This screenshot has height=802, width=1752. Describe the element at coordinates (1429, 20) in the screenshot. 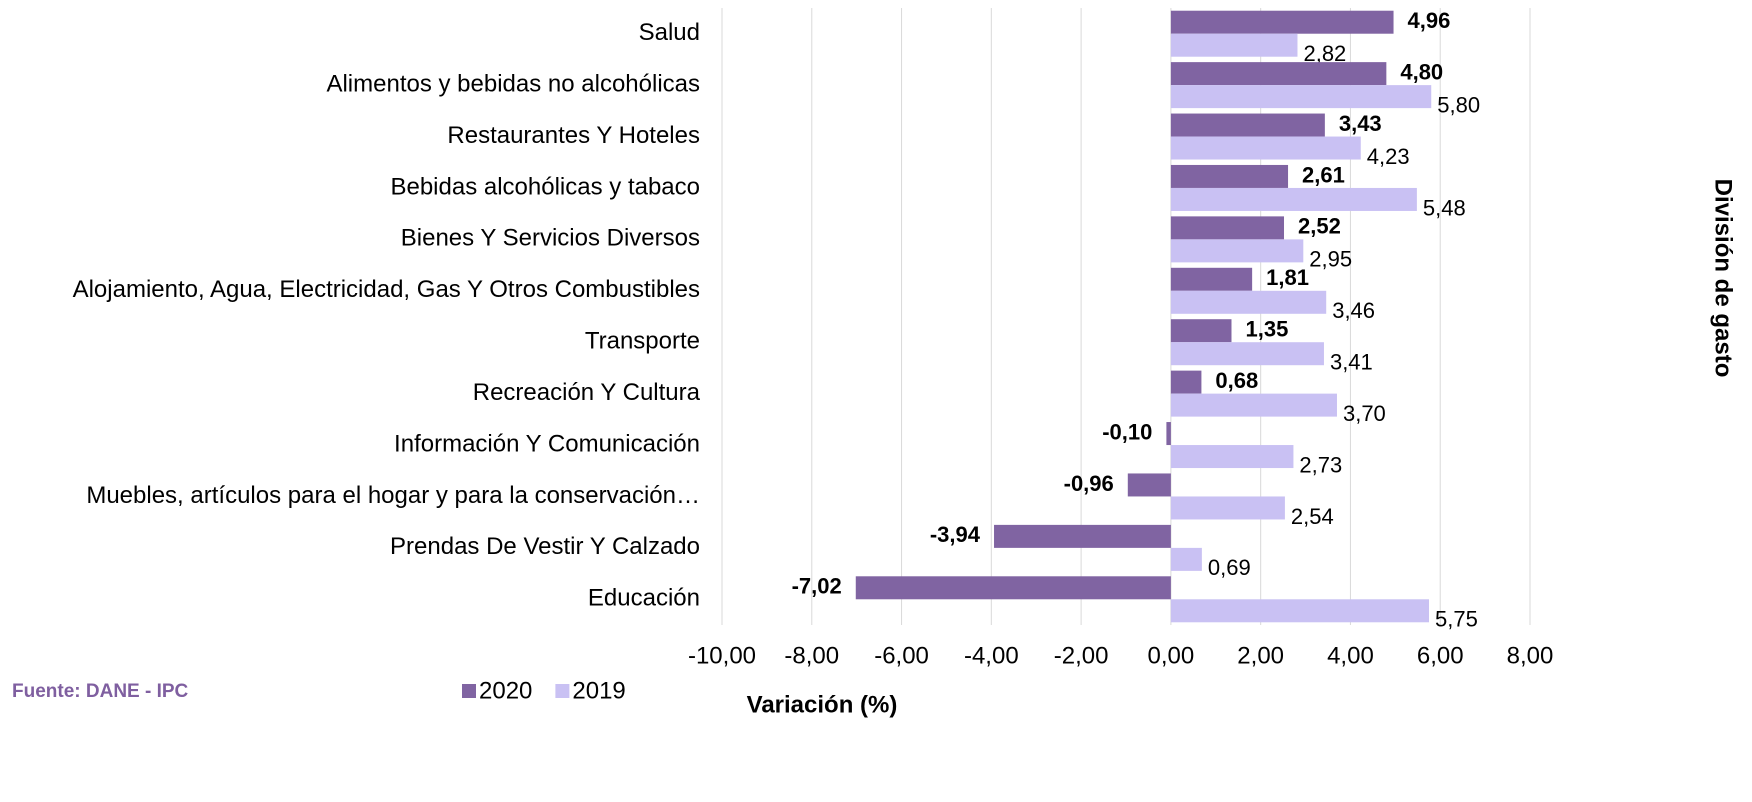

I see `data-label: 4,96` at that location.